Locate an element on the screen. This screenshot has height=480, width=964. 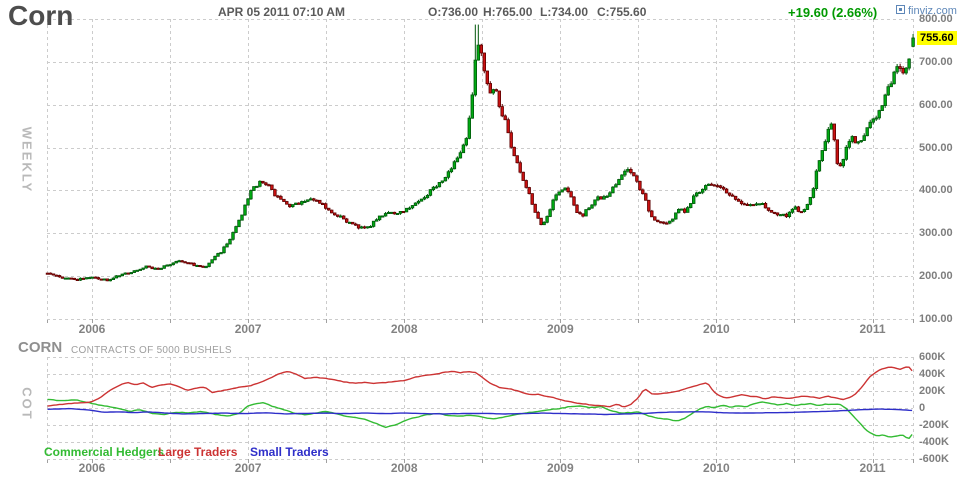
quote-high: H:765.00 is located at coordinates (508, 12).